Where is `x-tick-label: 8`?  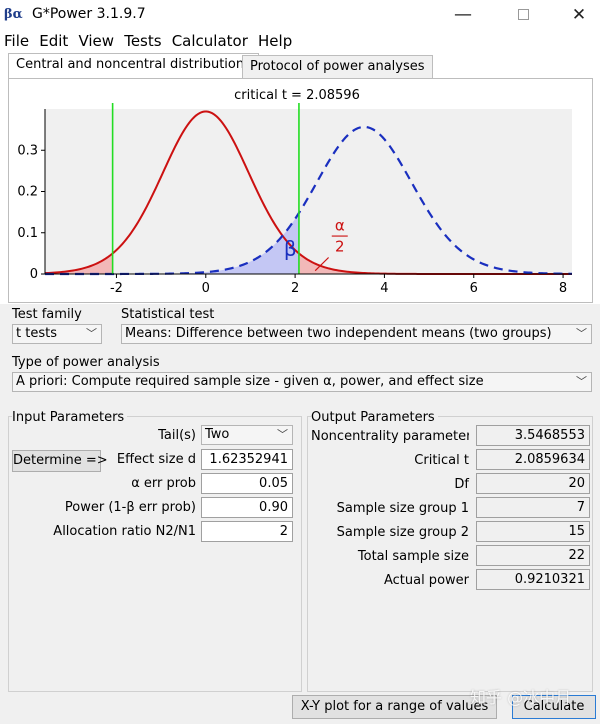 x-tick-label: 8 is located at coordinates (563, 288).